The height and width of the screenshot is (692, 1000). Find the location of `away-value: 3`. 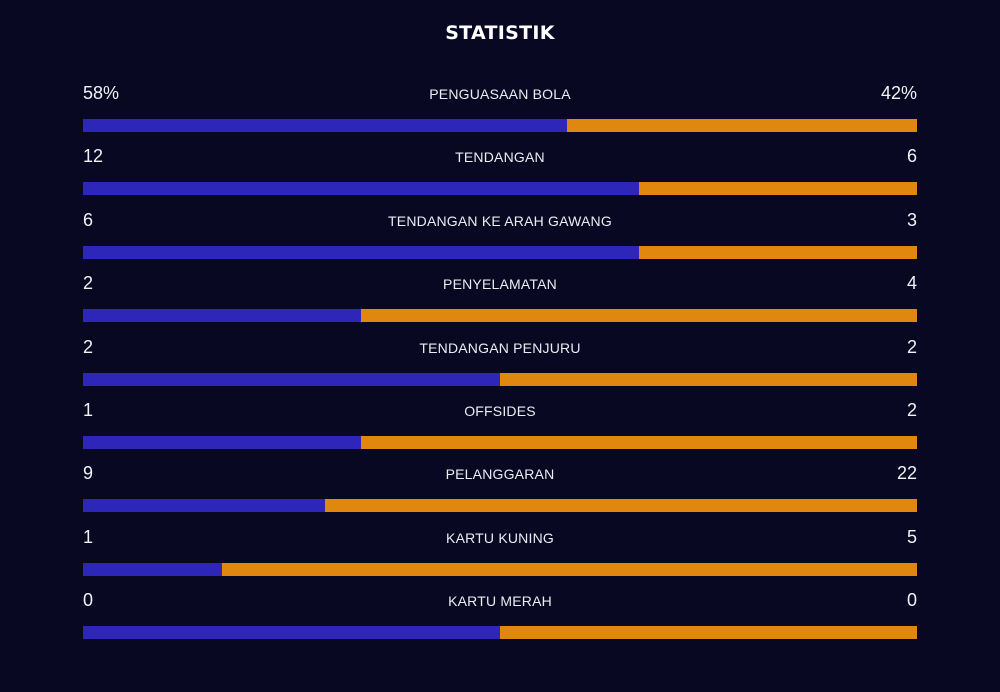

away-value: 3 is located at coordinates (911, 219).